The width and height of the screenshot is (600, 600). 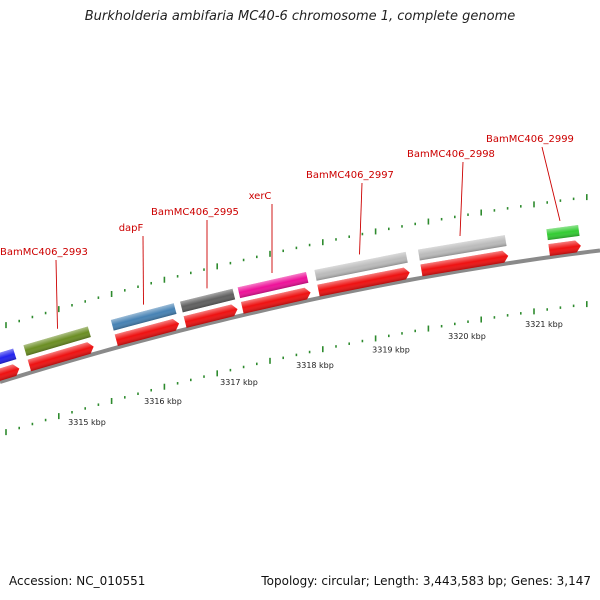 What do you see at coordinates (391, 350) in the screenshot?
I see `scale-tick-label: 3319 kbp` at bounding box center [391, 350].